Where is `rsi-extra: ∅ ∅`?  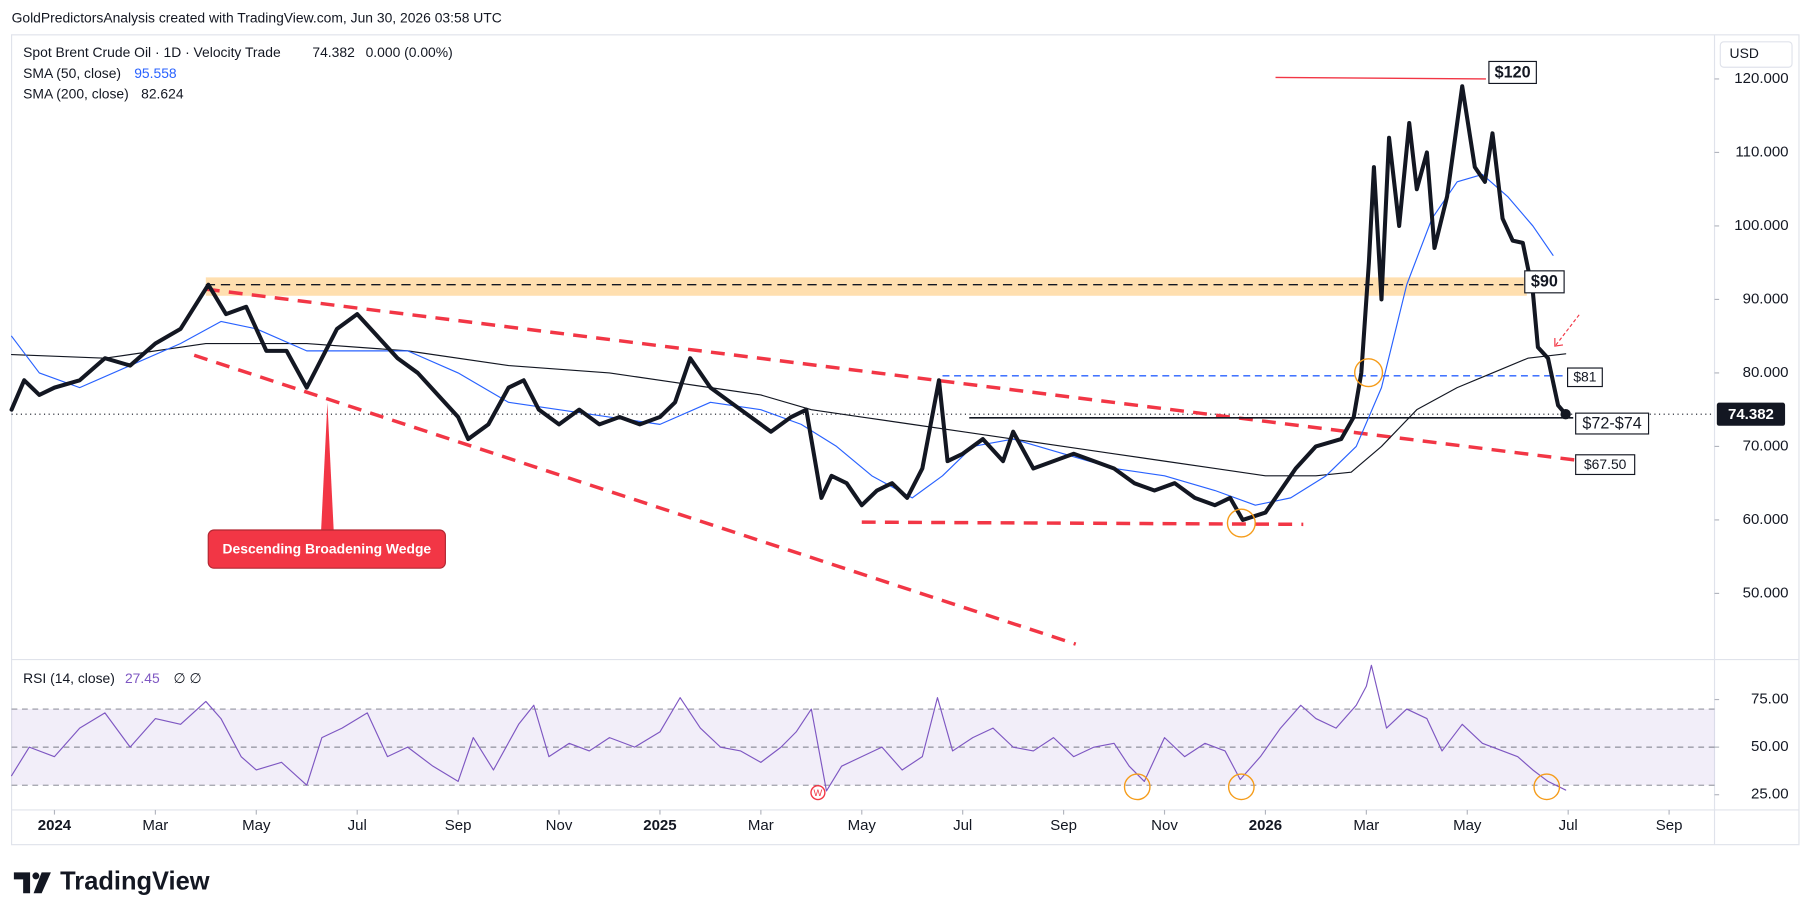
rsi-extra: ∅ ∅ is located at coordinates (188, 678).